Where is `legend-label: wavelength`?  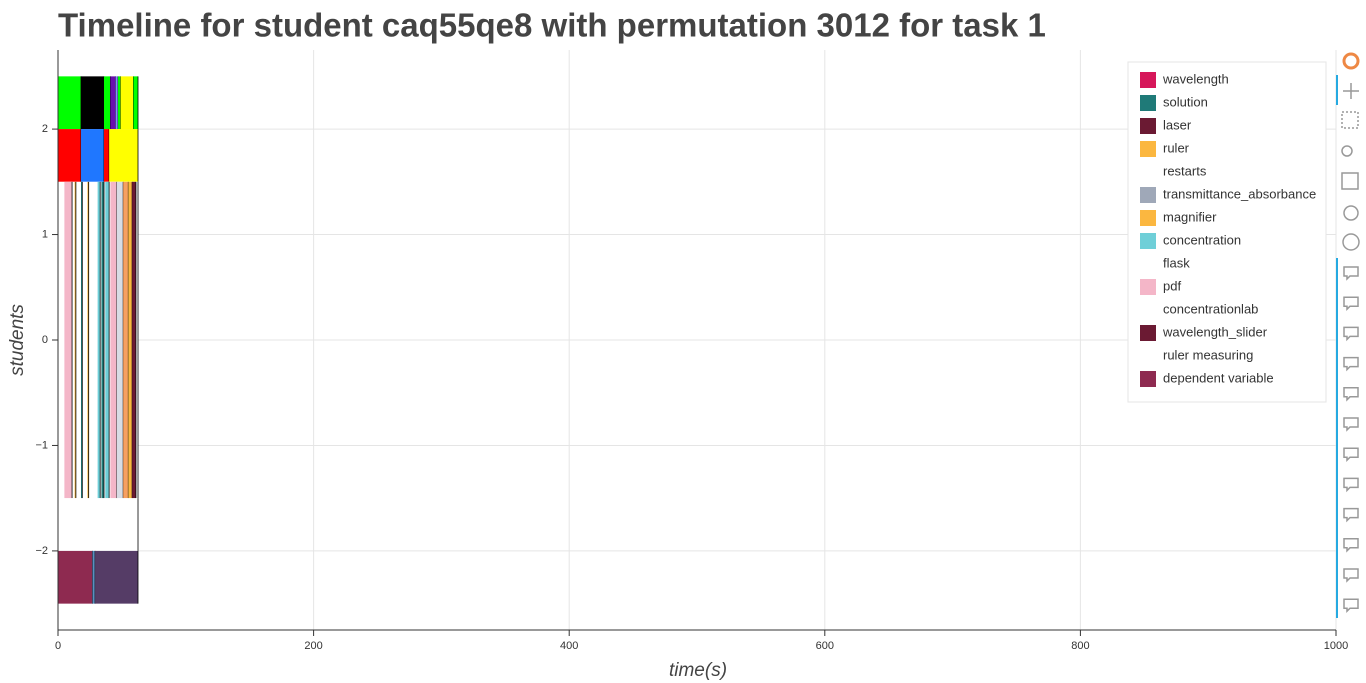
legend-label: wavelength is located at coordinates (1195, 78).